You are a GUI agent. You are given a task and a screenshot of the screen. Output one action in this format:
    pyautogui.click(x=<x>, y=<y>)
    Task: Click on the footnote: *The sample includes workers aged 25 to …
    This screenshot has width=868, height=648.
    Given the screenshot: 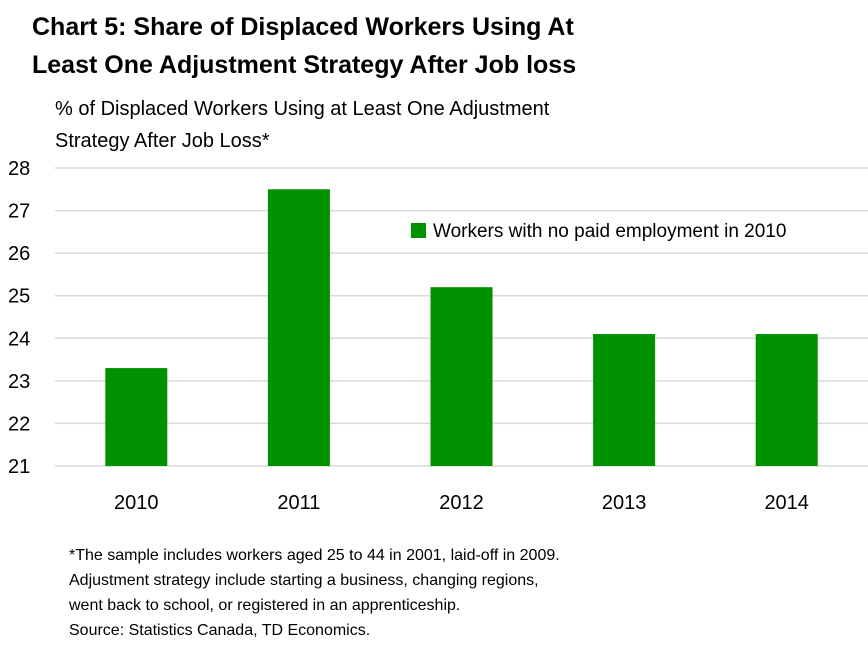 What is the action you would take?
    pyautogui.click(x=459, y=593)
    